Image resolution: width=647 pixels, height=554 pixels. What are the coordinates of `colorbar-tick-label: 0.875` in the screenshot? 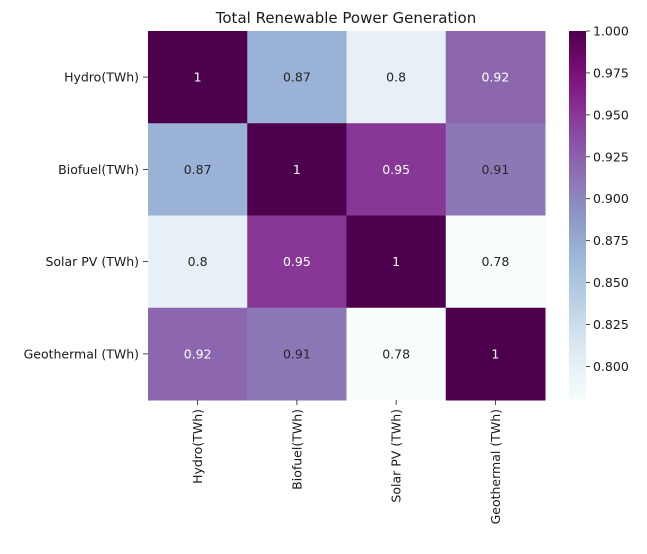 It's located at (611, 240).